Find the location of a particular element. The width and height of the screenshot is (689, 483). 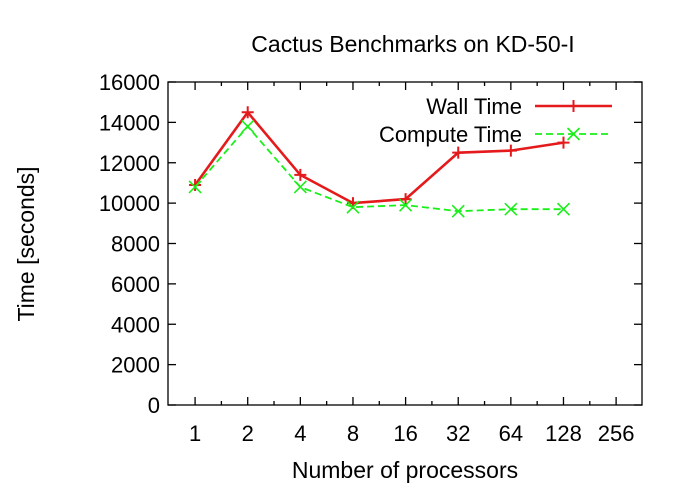

y-tick-label: 10000 is located at coordinates (129, 203).